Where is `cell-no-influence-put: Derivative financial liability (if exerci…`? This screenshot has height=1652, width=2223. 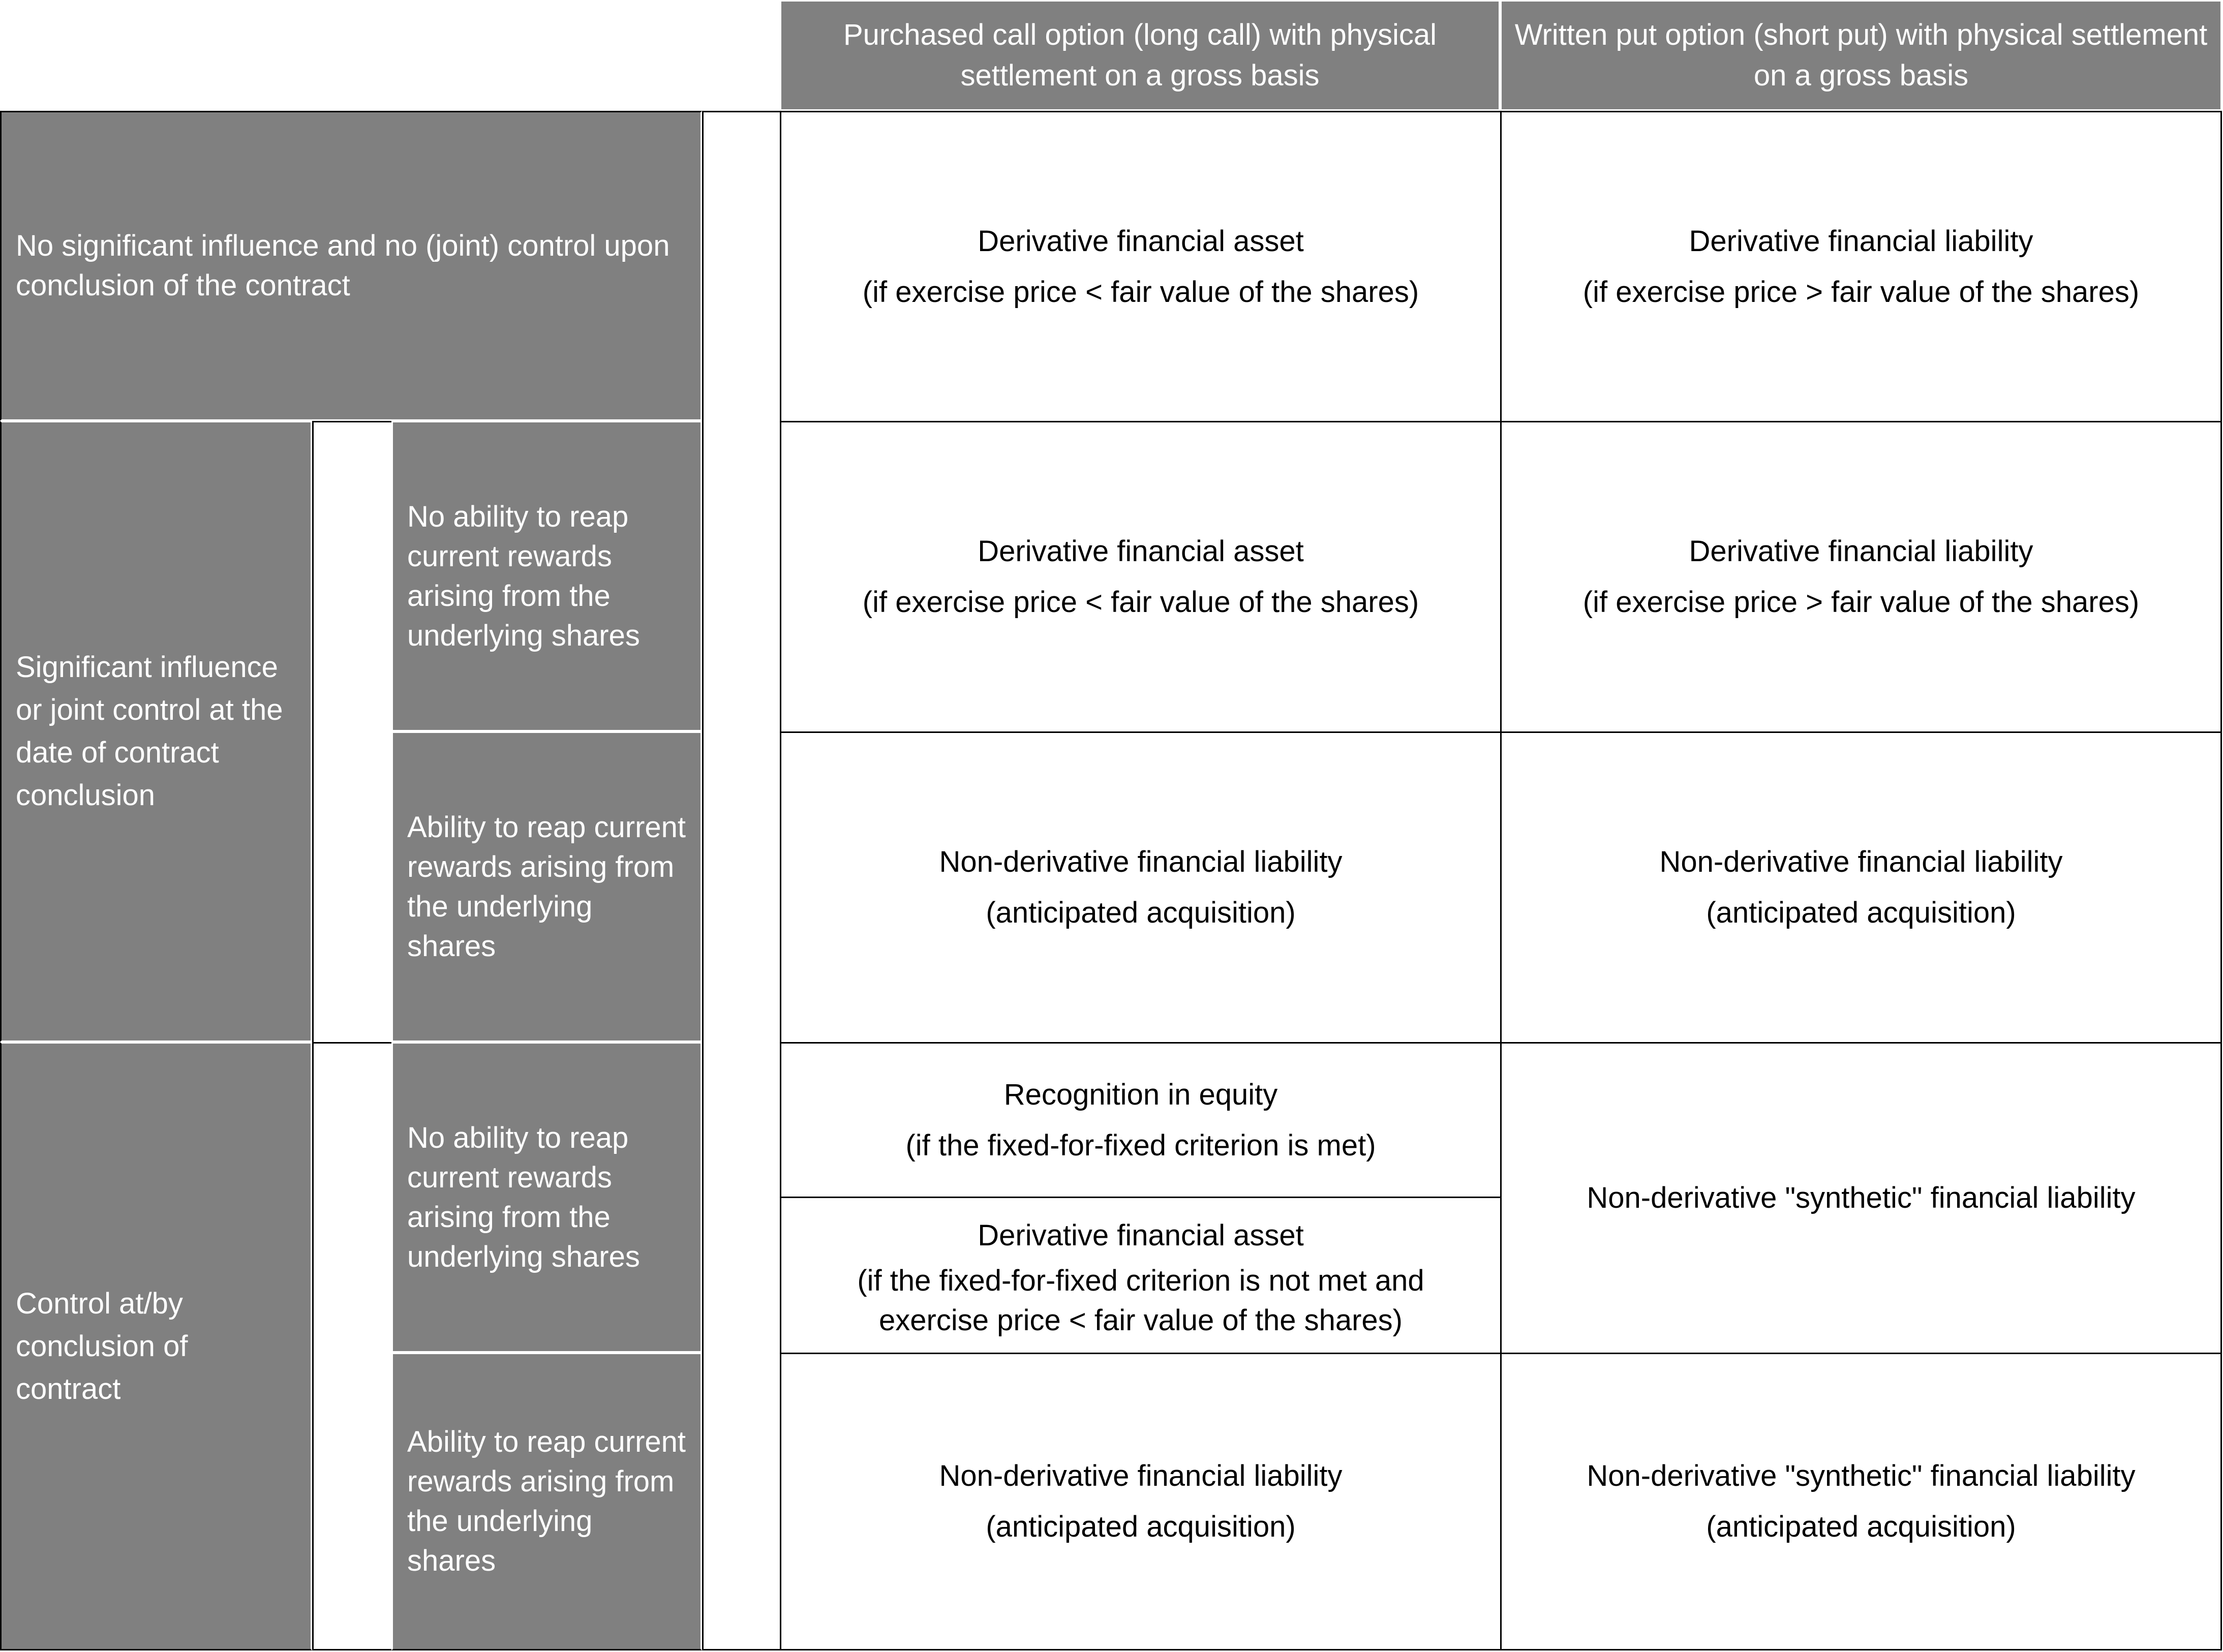 cell-no-influence-put: Derivative financial liability (if exerci… is located at coordinates (1861, 267).